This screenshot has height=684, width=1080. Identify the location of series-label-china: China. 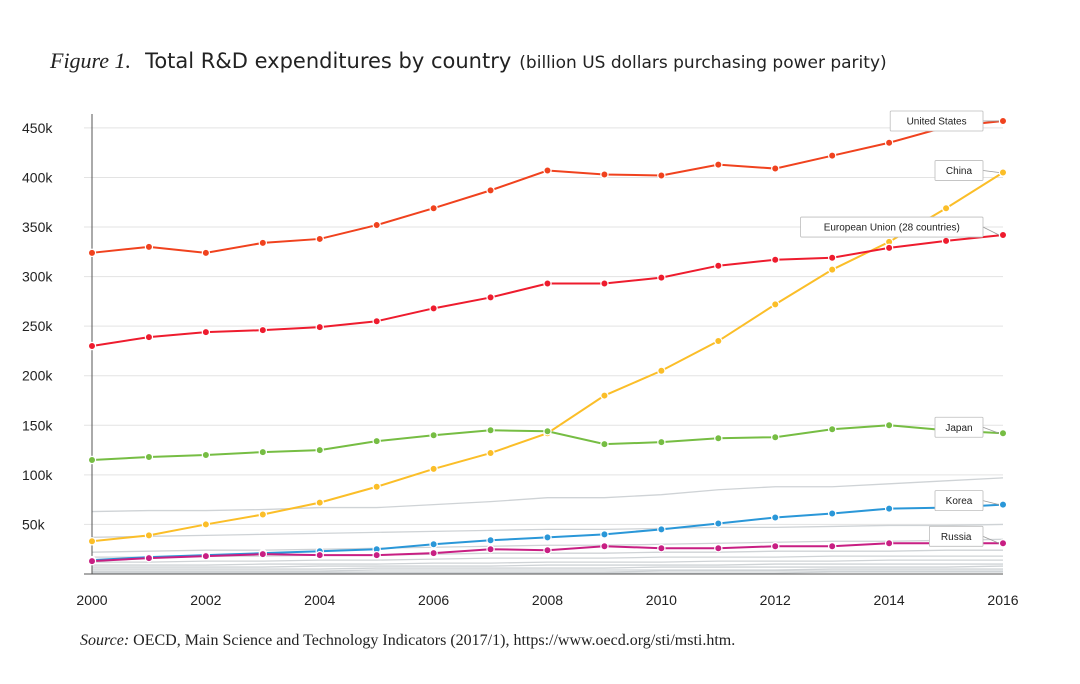
(959, 171).